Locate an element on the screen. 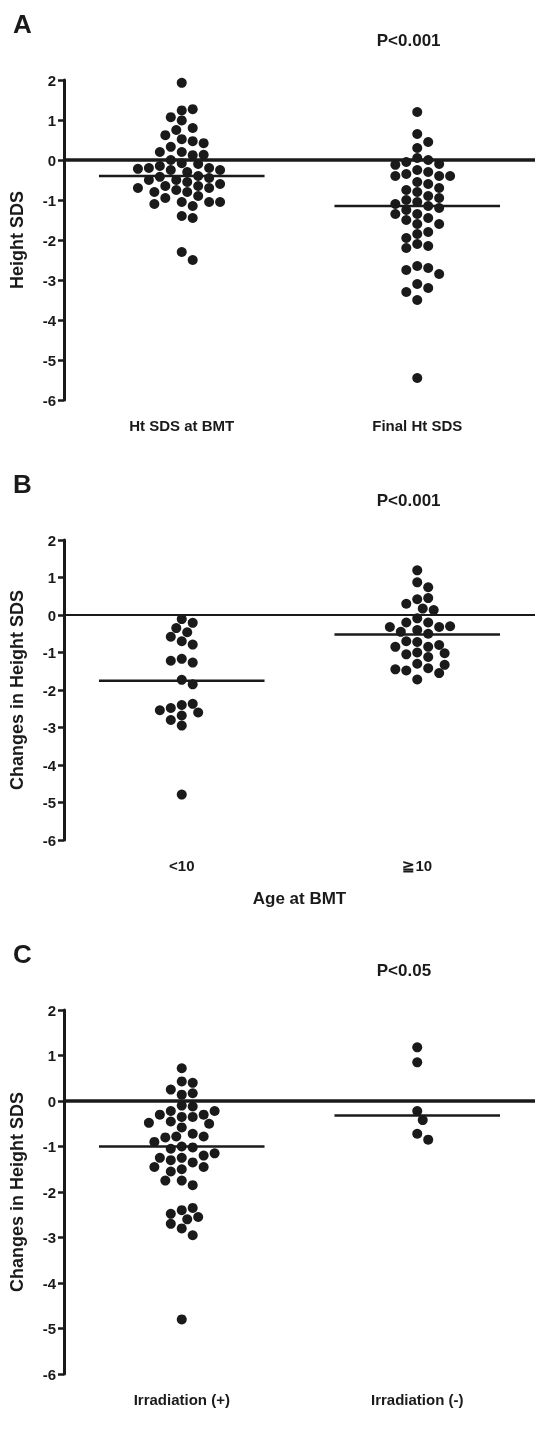 This screenshot has height=1434, width=545. x-tick-label: ≧10 is located at coordinates (417, 865).